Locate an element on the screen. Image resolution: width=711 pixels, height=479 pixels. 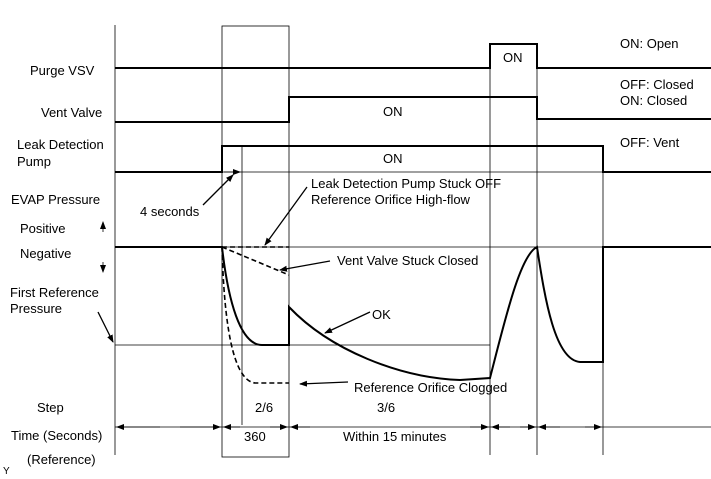
pump-stuck-note-line1: Leak Detection Pump Stuck OFF is located at coordinates (406, 183).